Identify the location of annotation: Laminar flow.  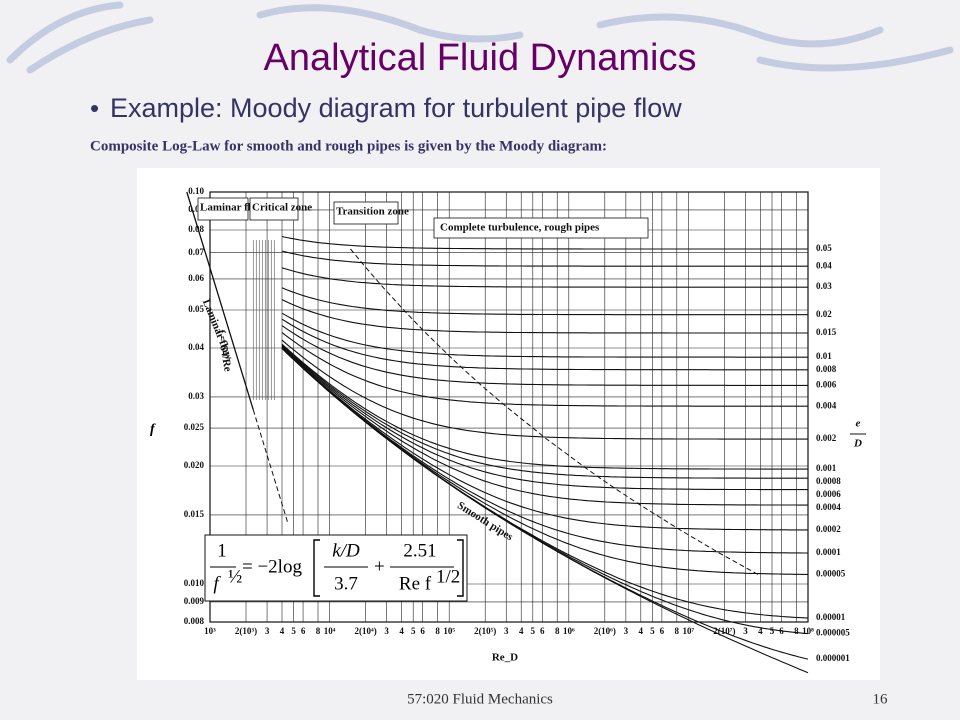
(232, 208).